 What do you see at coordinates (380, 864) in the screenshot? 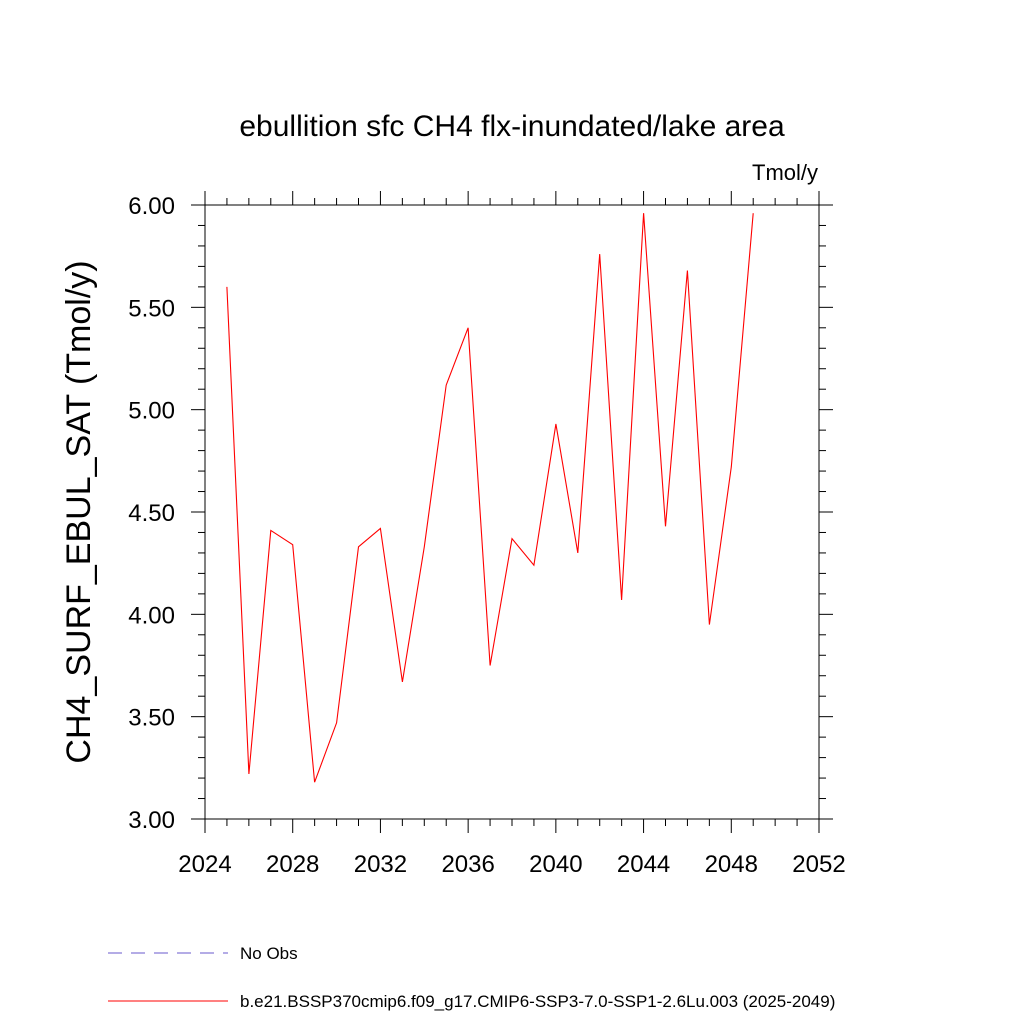
I see `x-tick-label: 2032` at bounding box center [380, 864].